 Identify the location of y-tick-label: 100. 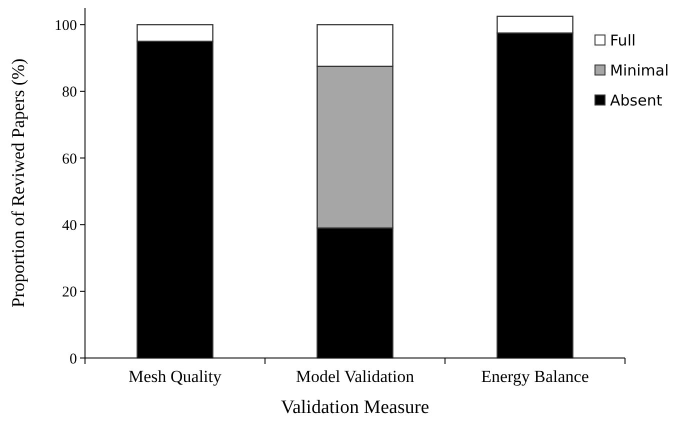
(65, 26).